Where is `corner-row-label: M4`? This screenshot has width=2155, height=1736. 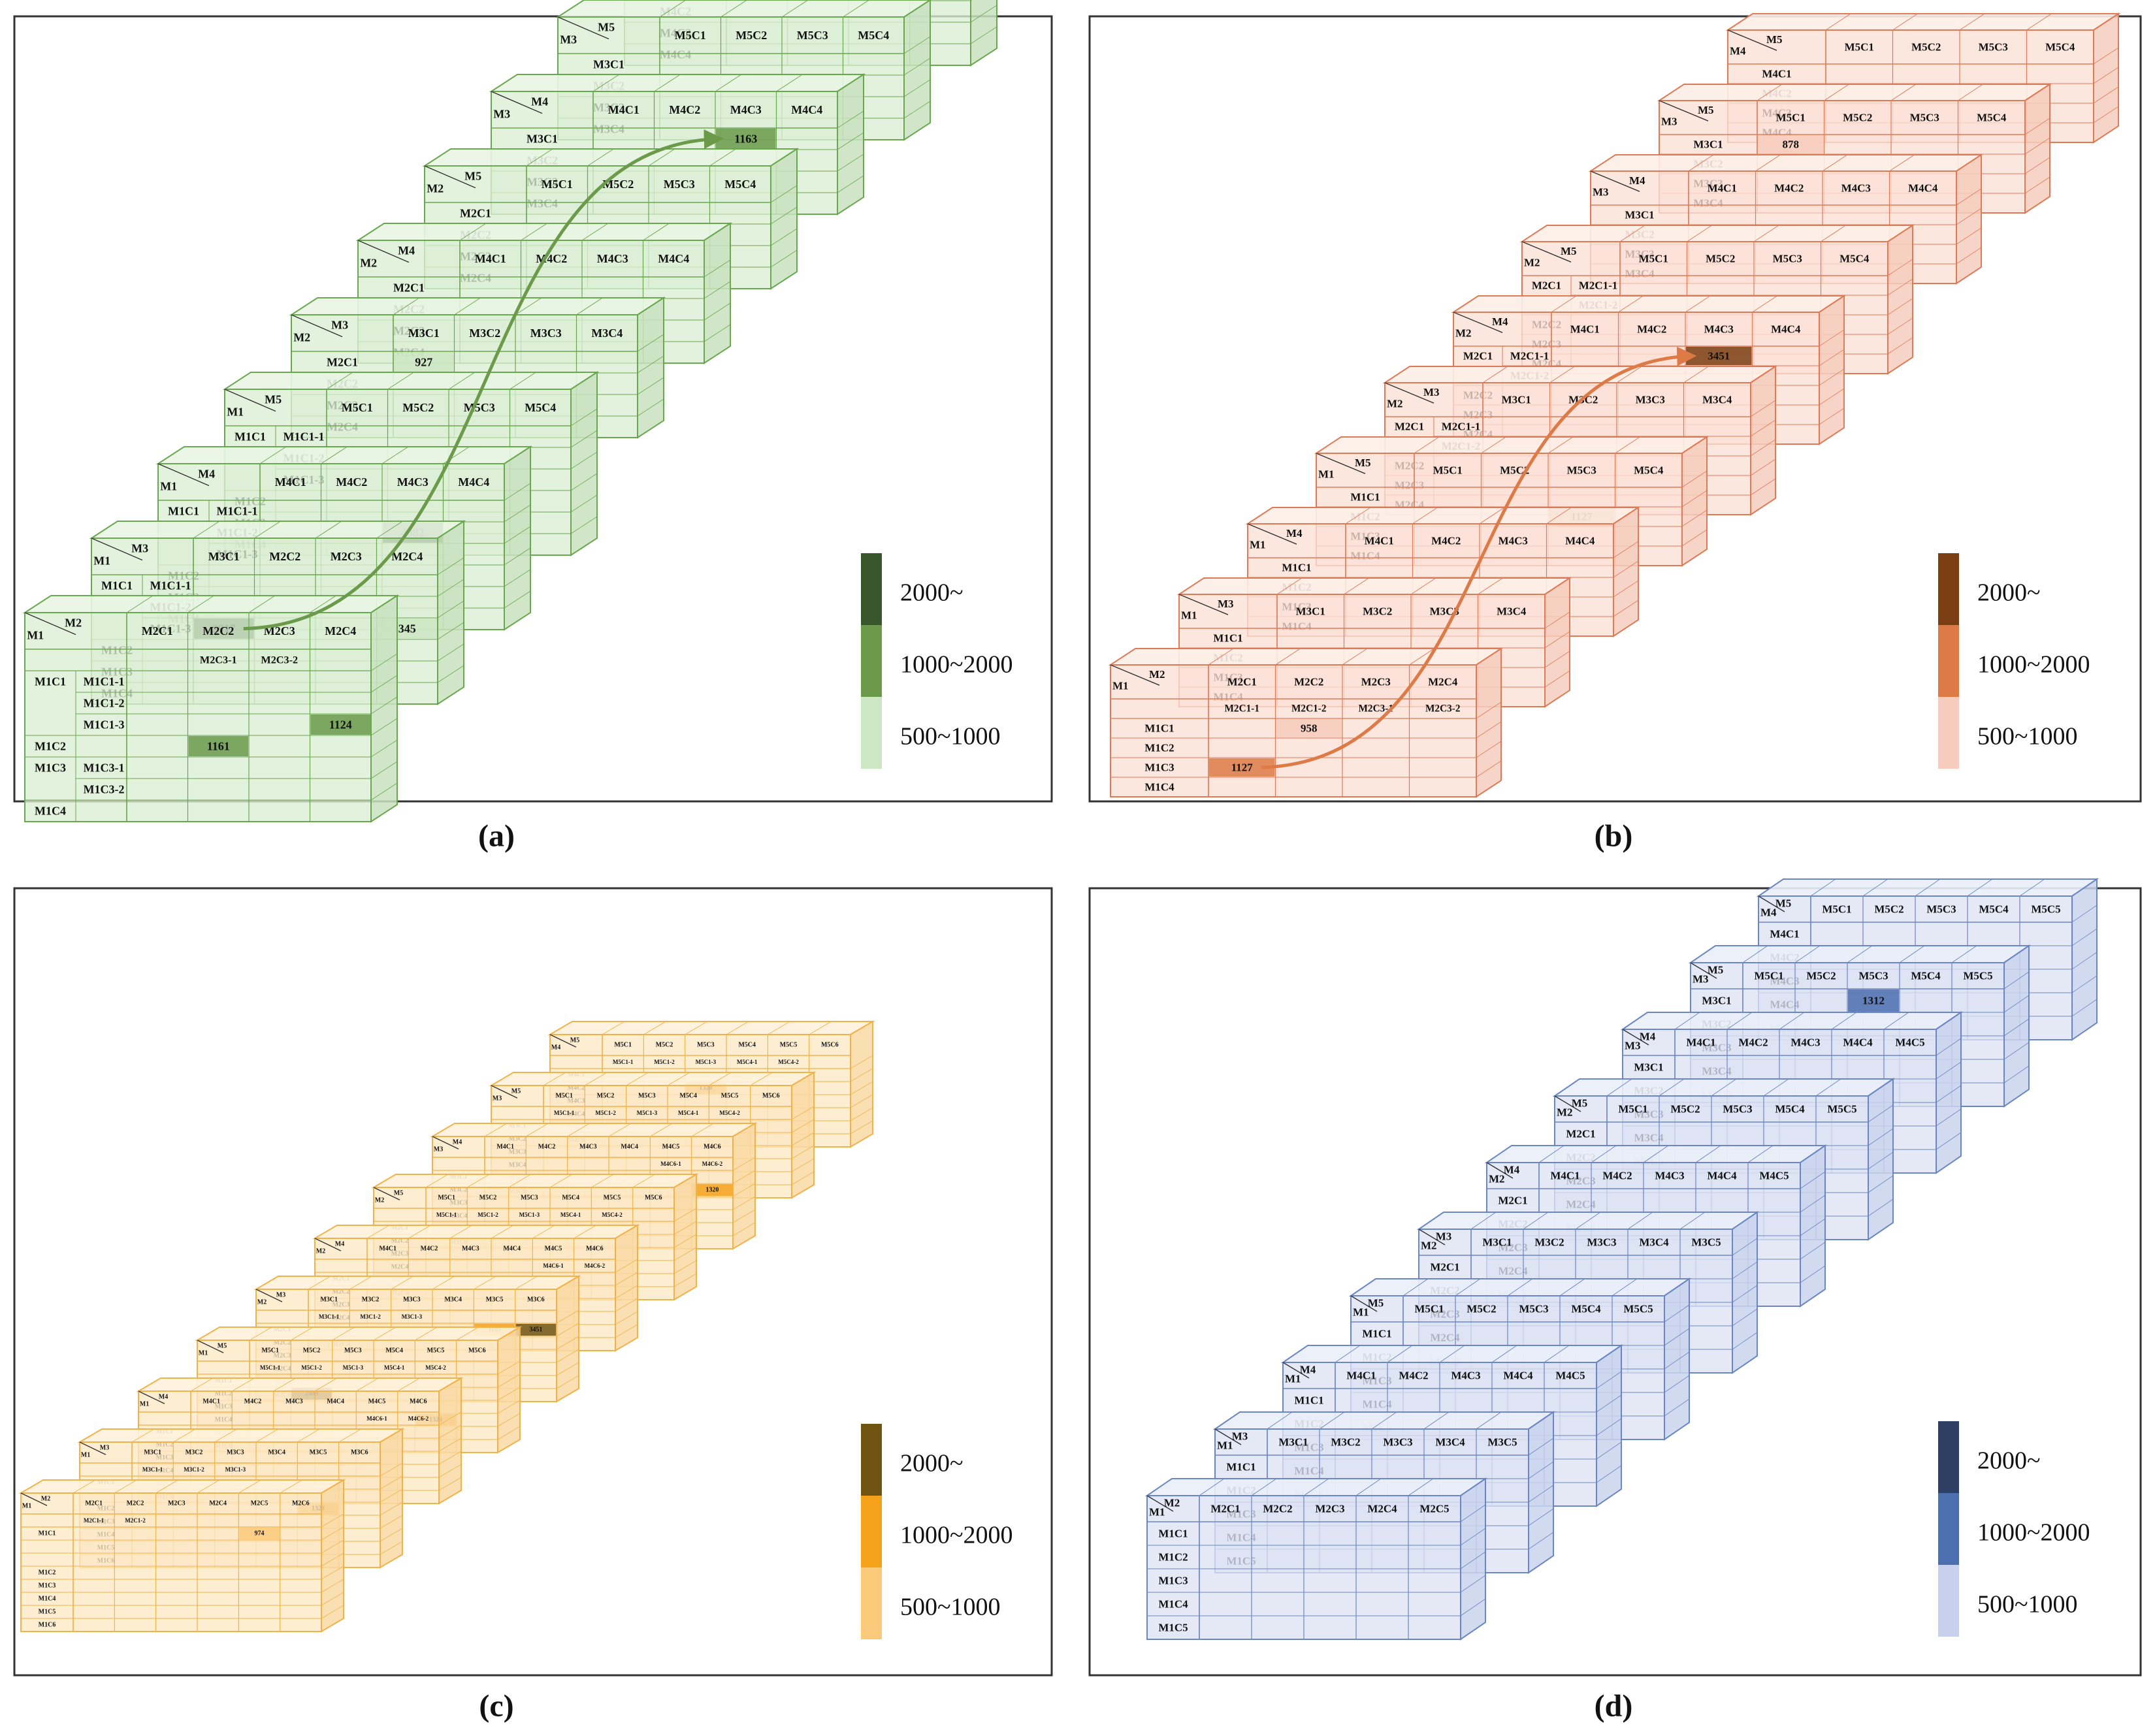
corner-row-label: M4 is located at coordinates (555, 1047).